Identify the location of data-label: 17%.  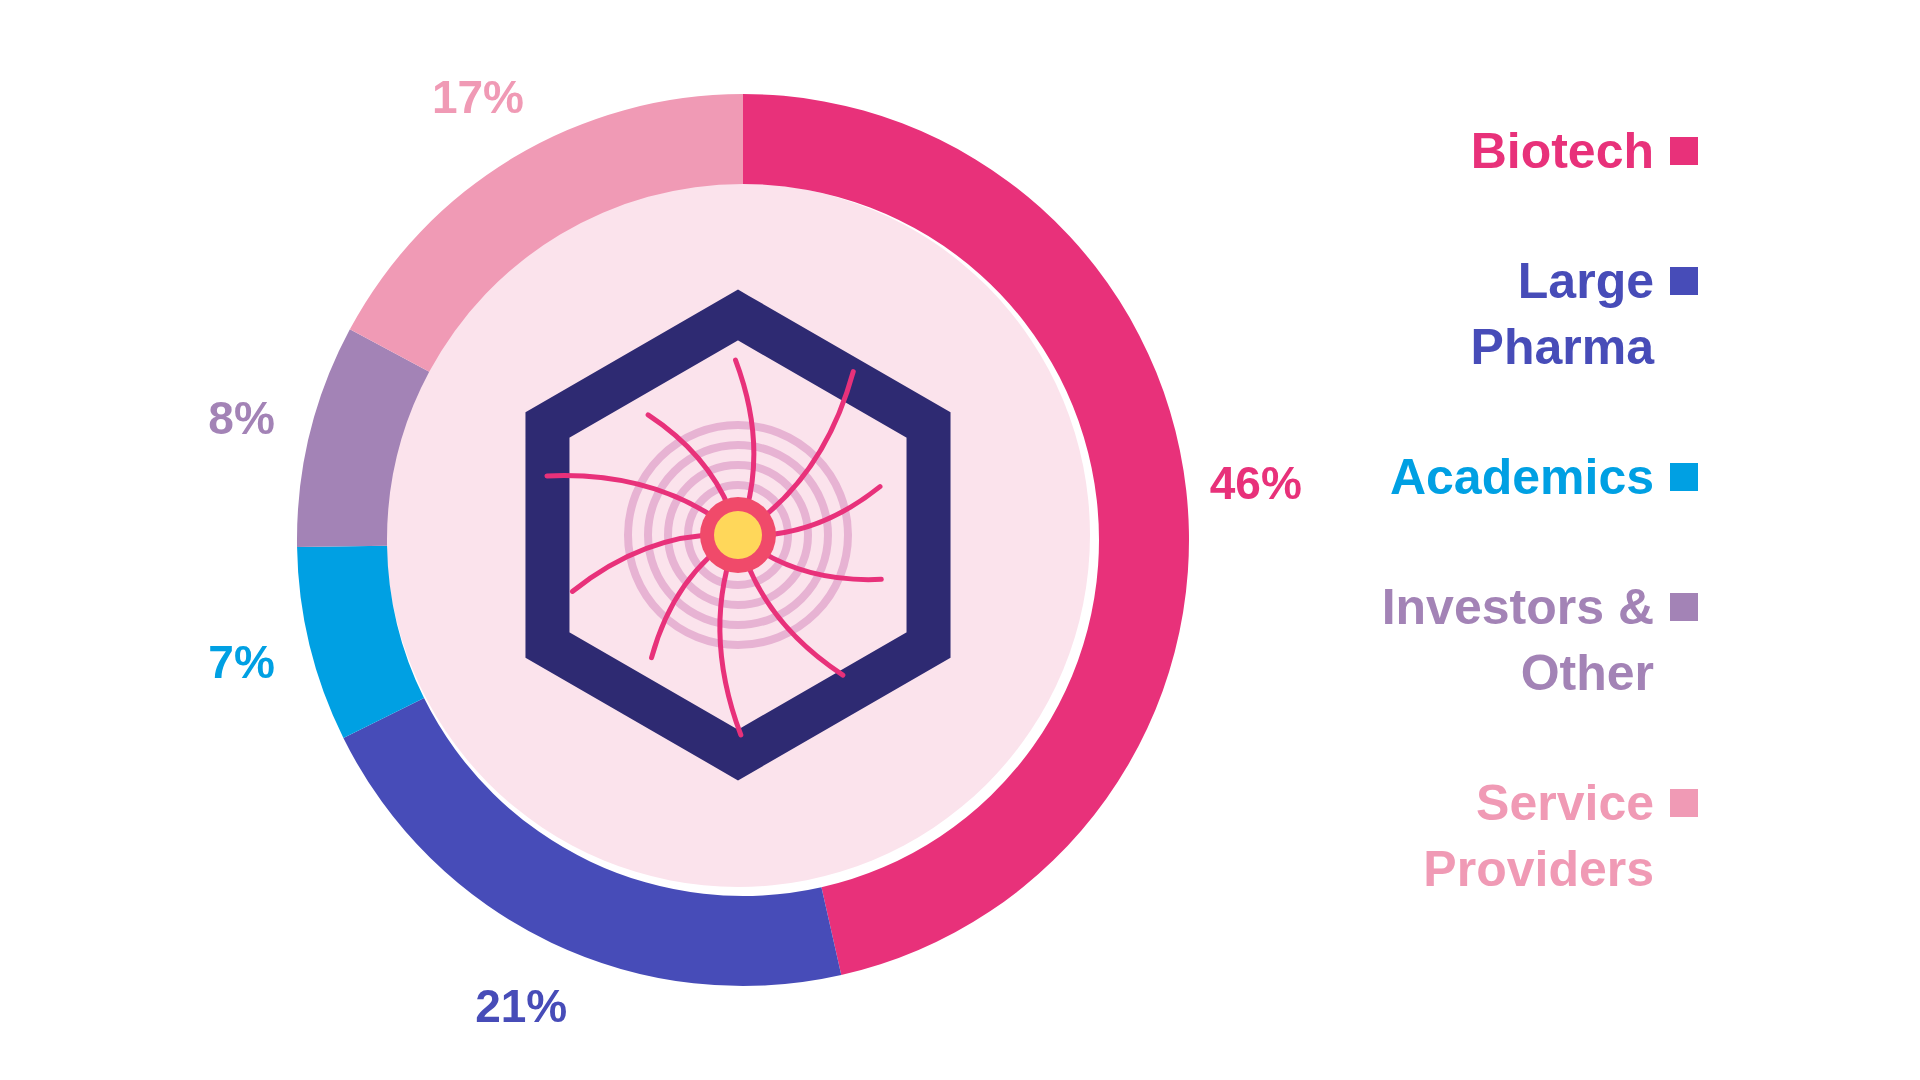
(477, 97).